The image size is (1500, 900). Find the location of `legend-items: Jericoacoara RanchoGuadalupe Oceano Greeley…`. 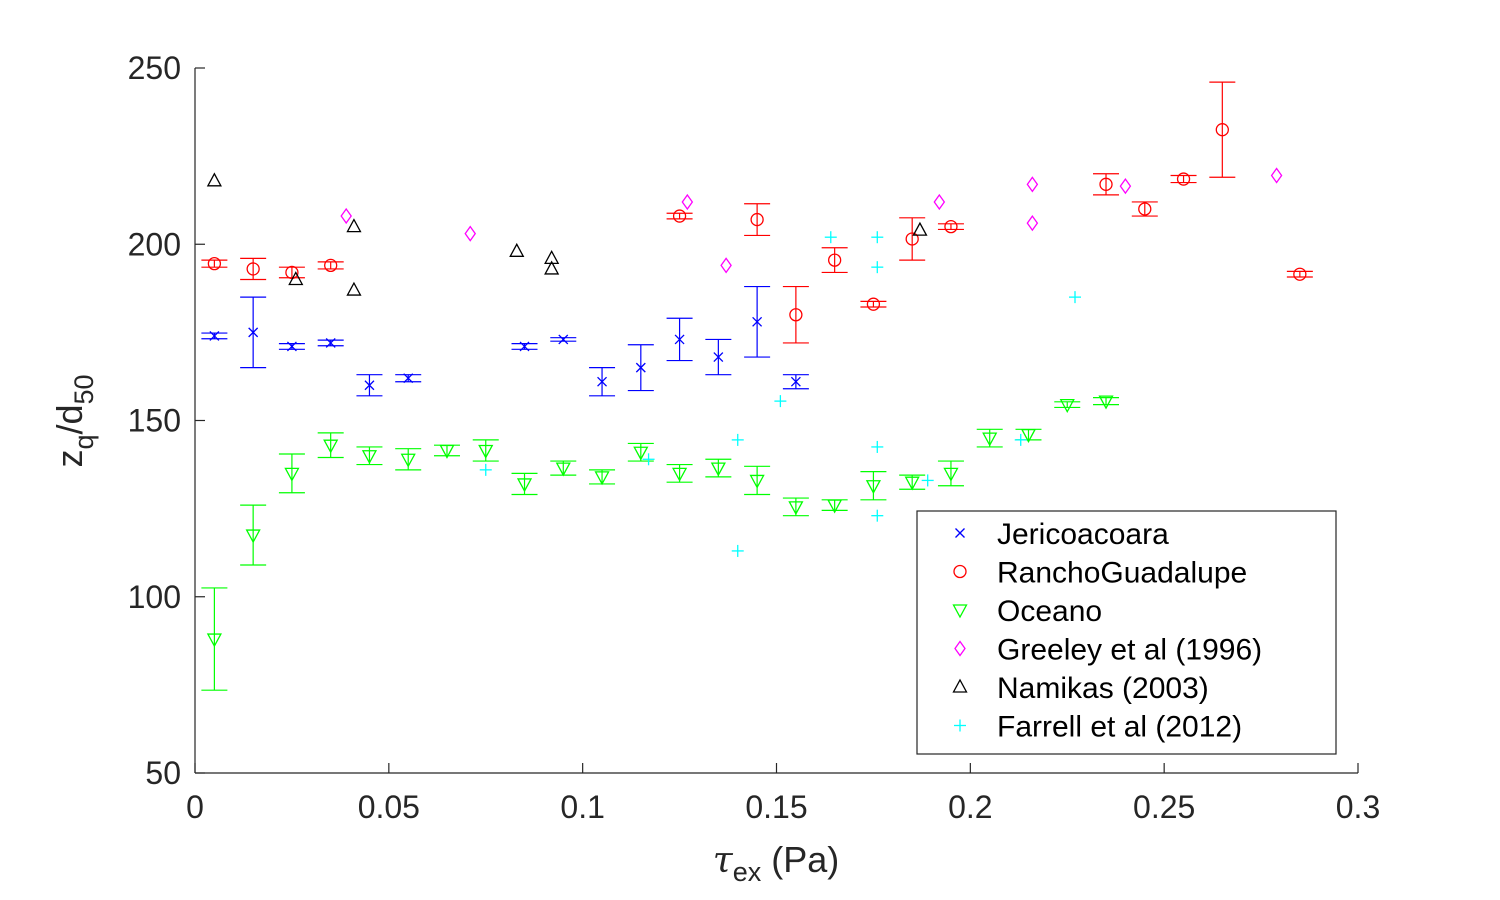

legend-items: Jericoacoara RanchoGuadalupe Oceano Greeley… is located at coordinates (1107, 631).